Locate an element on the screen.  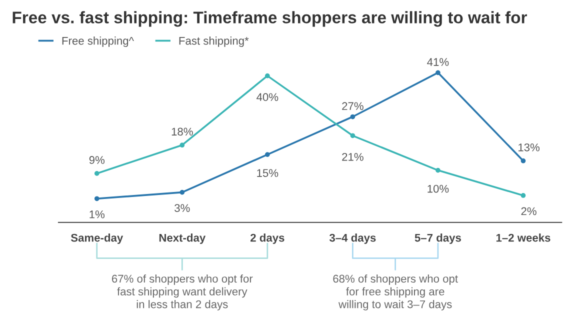
legend-label: Free shipping^ is located at coordinates (98, 41).